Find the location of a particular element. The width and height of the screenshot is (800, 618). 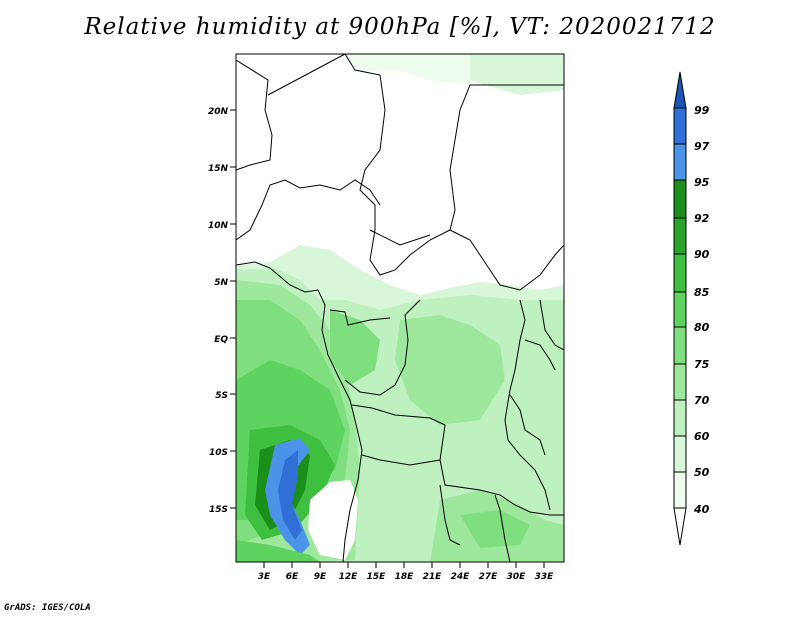

lon-tick-label: 21E is located at coordinates (433, 577).